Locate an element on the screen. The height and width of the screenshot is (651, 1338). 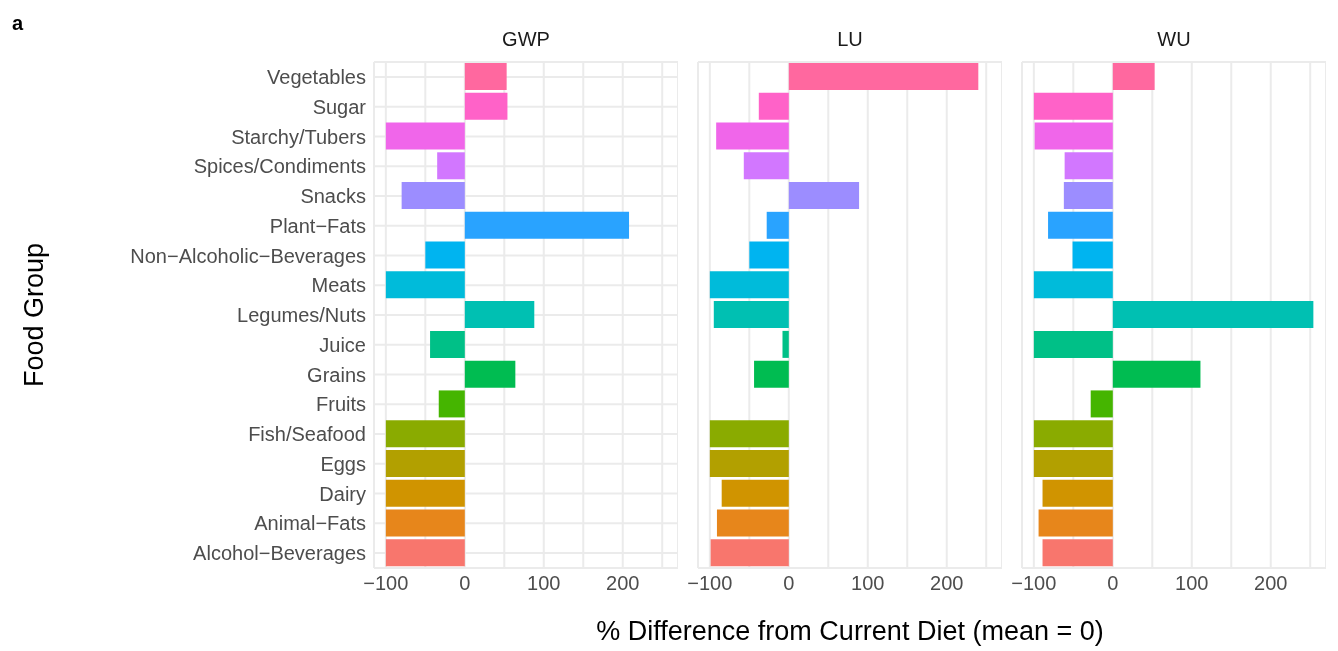
y-tick-label: Fish/Seafood is located at coordinates (307, 434).